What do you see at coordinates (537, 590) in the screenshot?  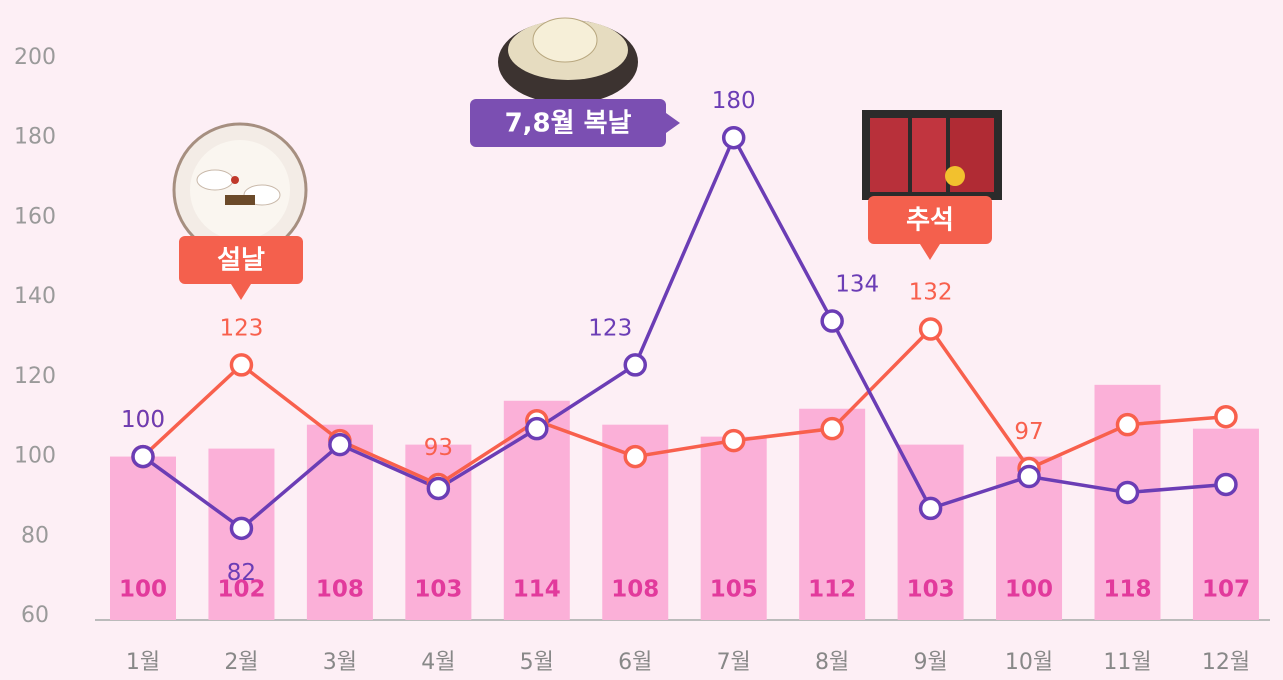 I see `bar-label: 114` at bounding box center [537, 590].